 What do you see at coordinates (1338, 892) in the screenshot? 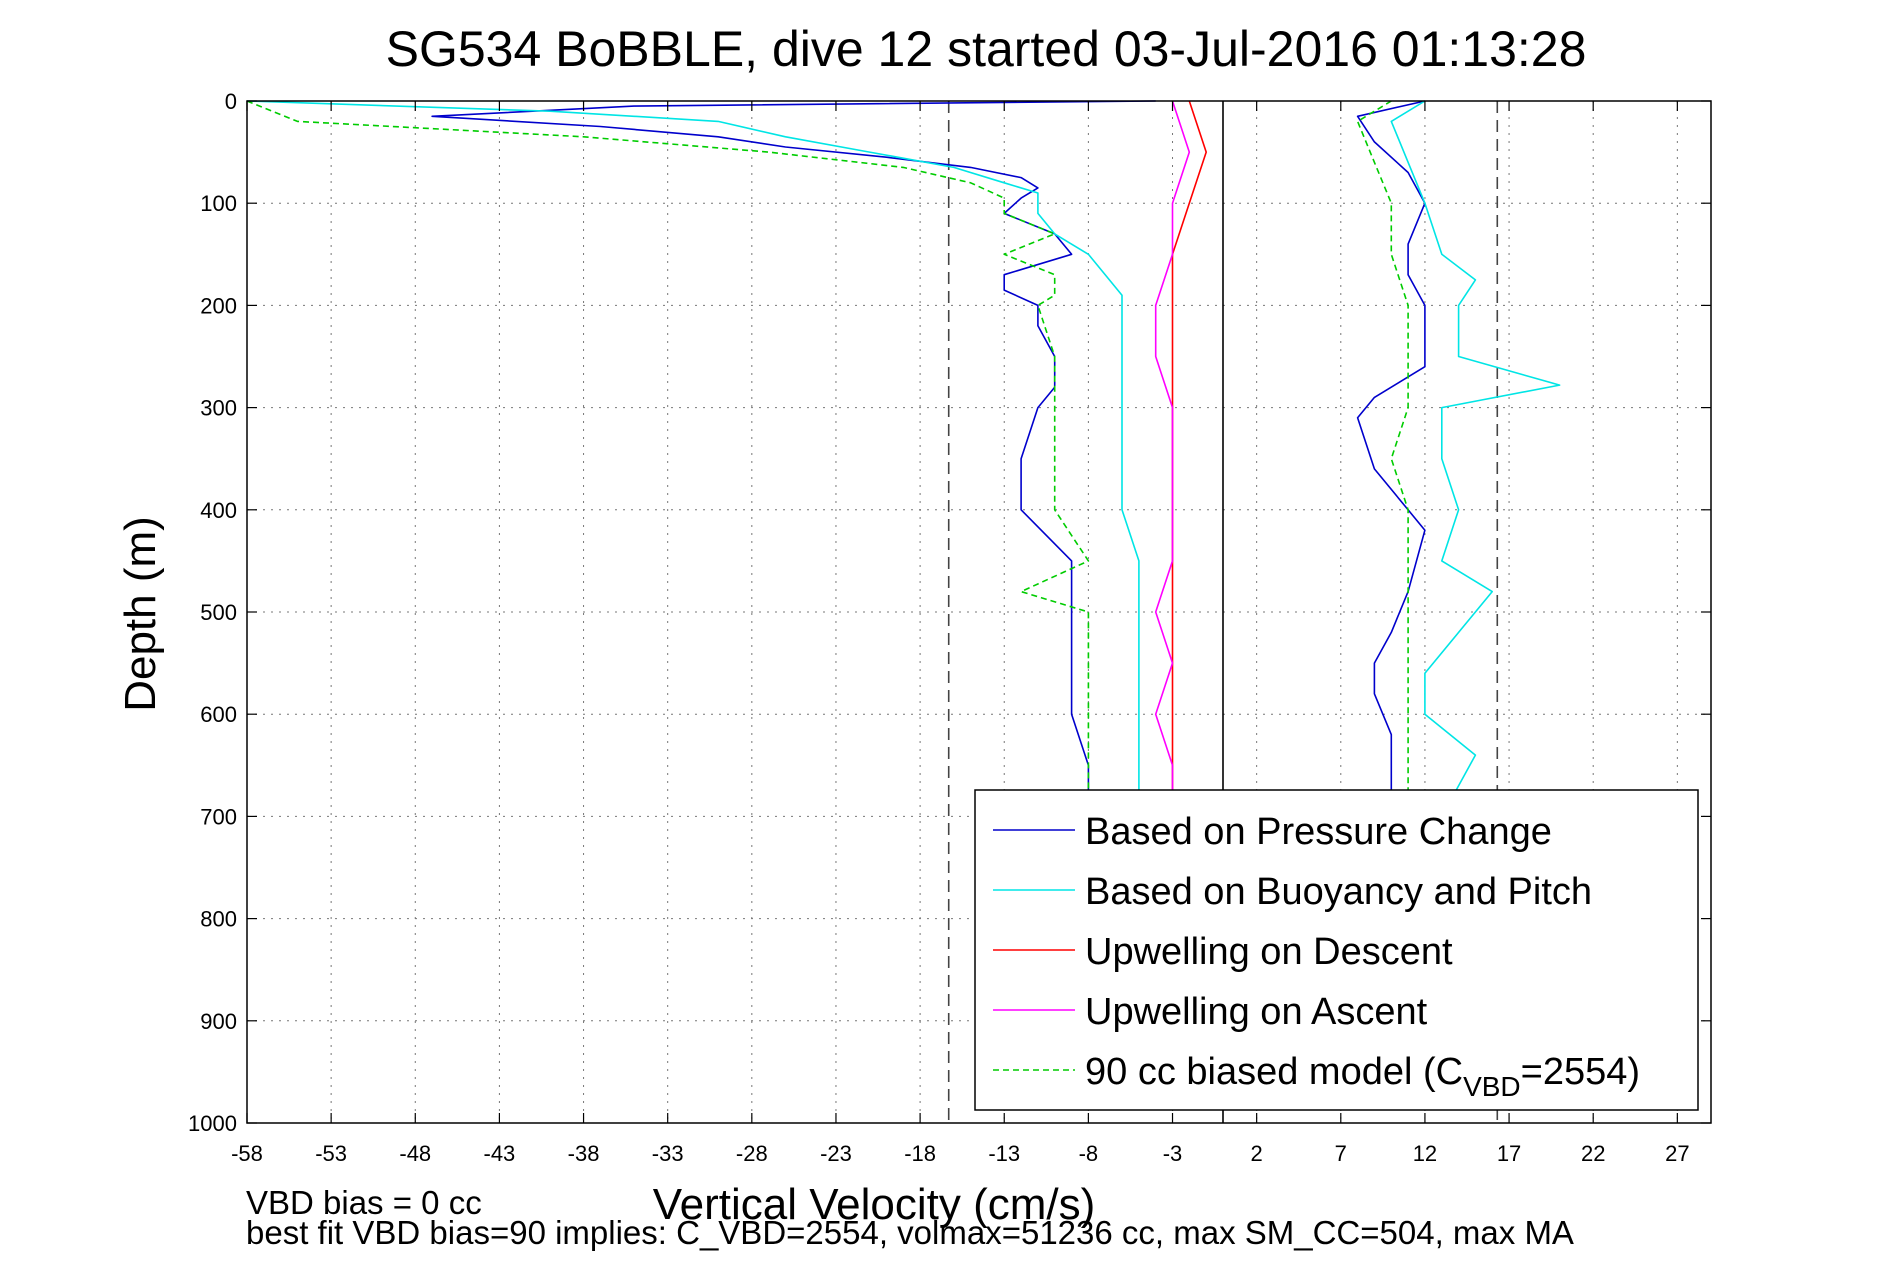
I see `legend-label: Based on Buoyancy and Pitch` at bounding box center [1338, 892].